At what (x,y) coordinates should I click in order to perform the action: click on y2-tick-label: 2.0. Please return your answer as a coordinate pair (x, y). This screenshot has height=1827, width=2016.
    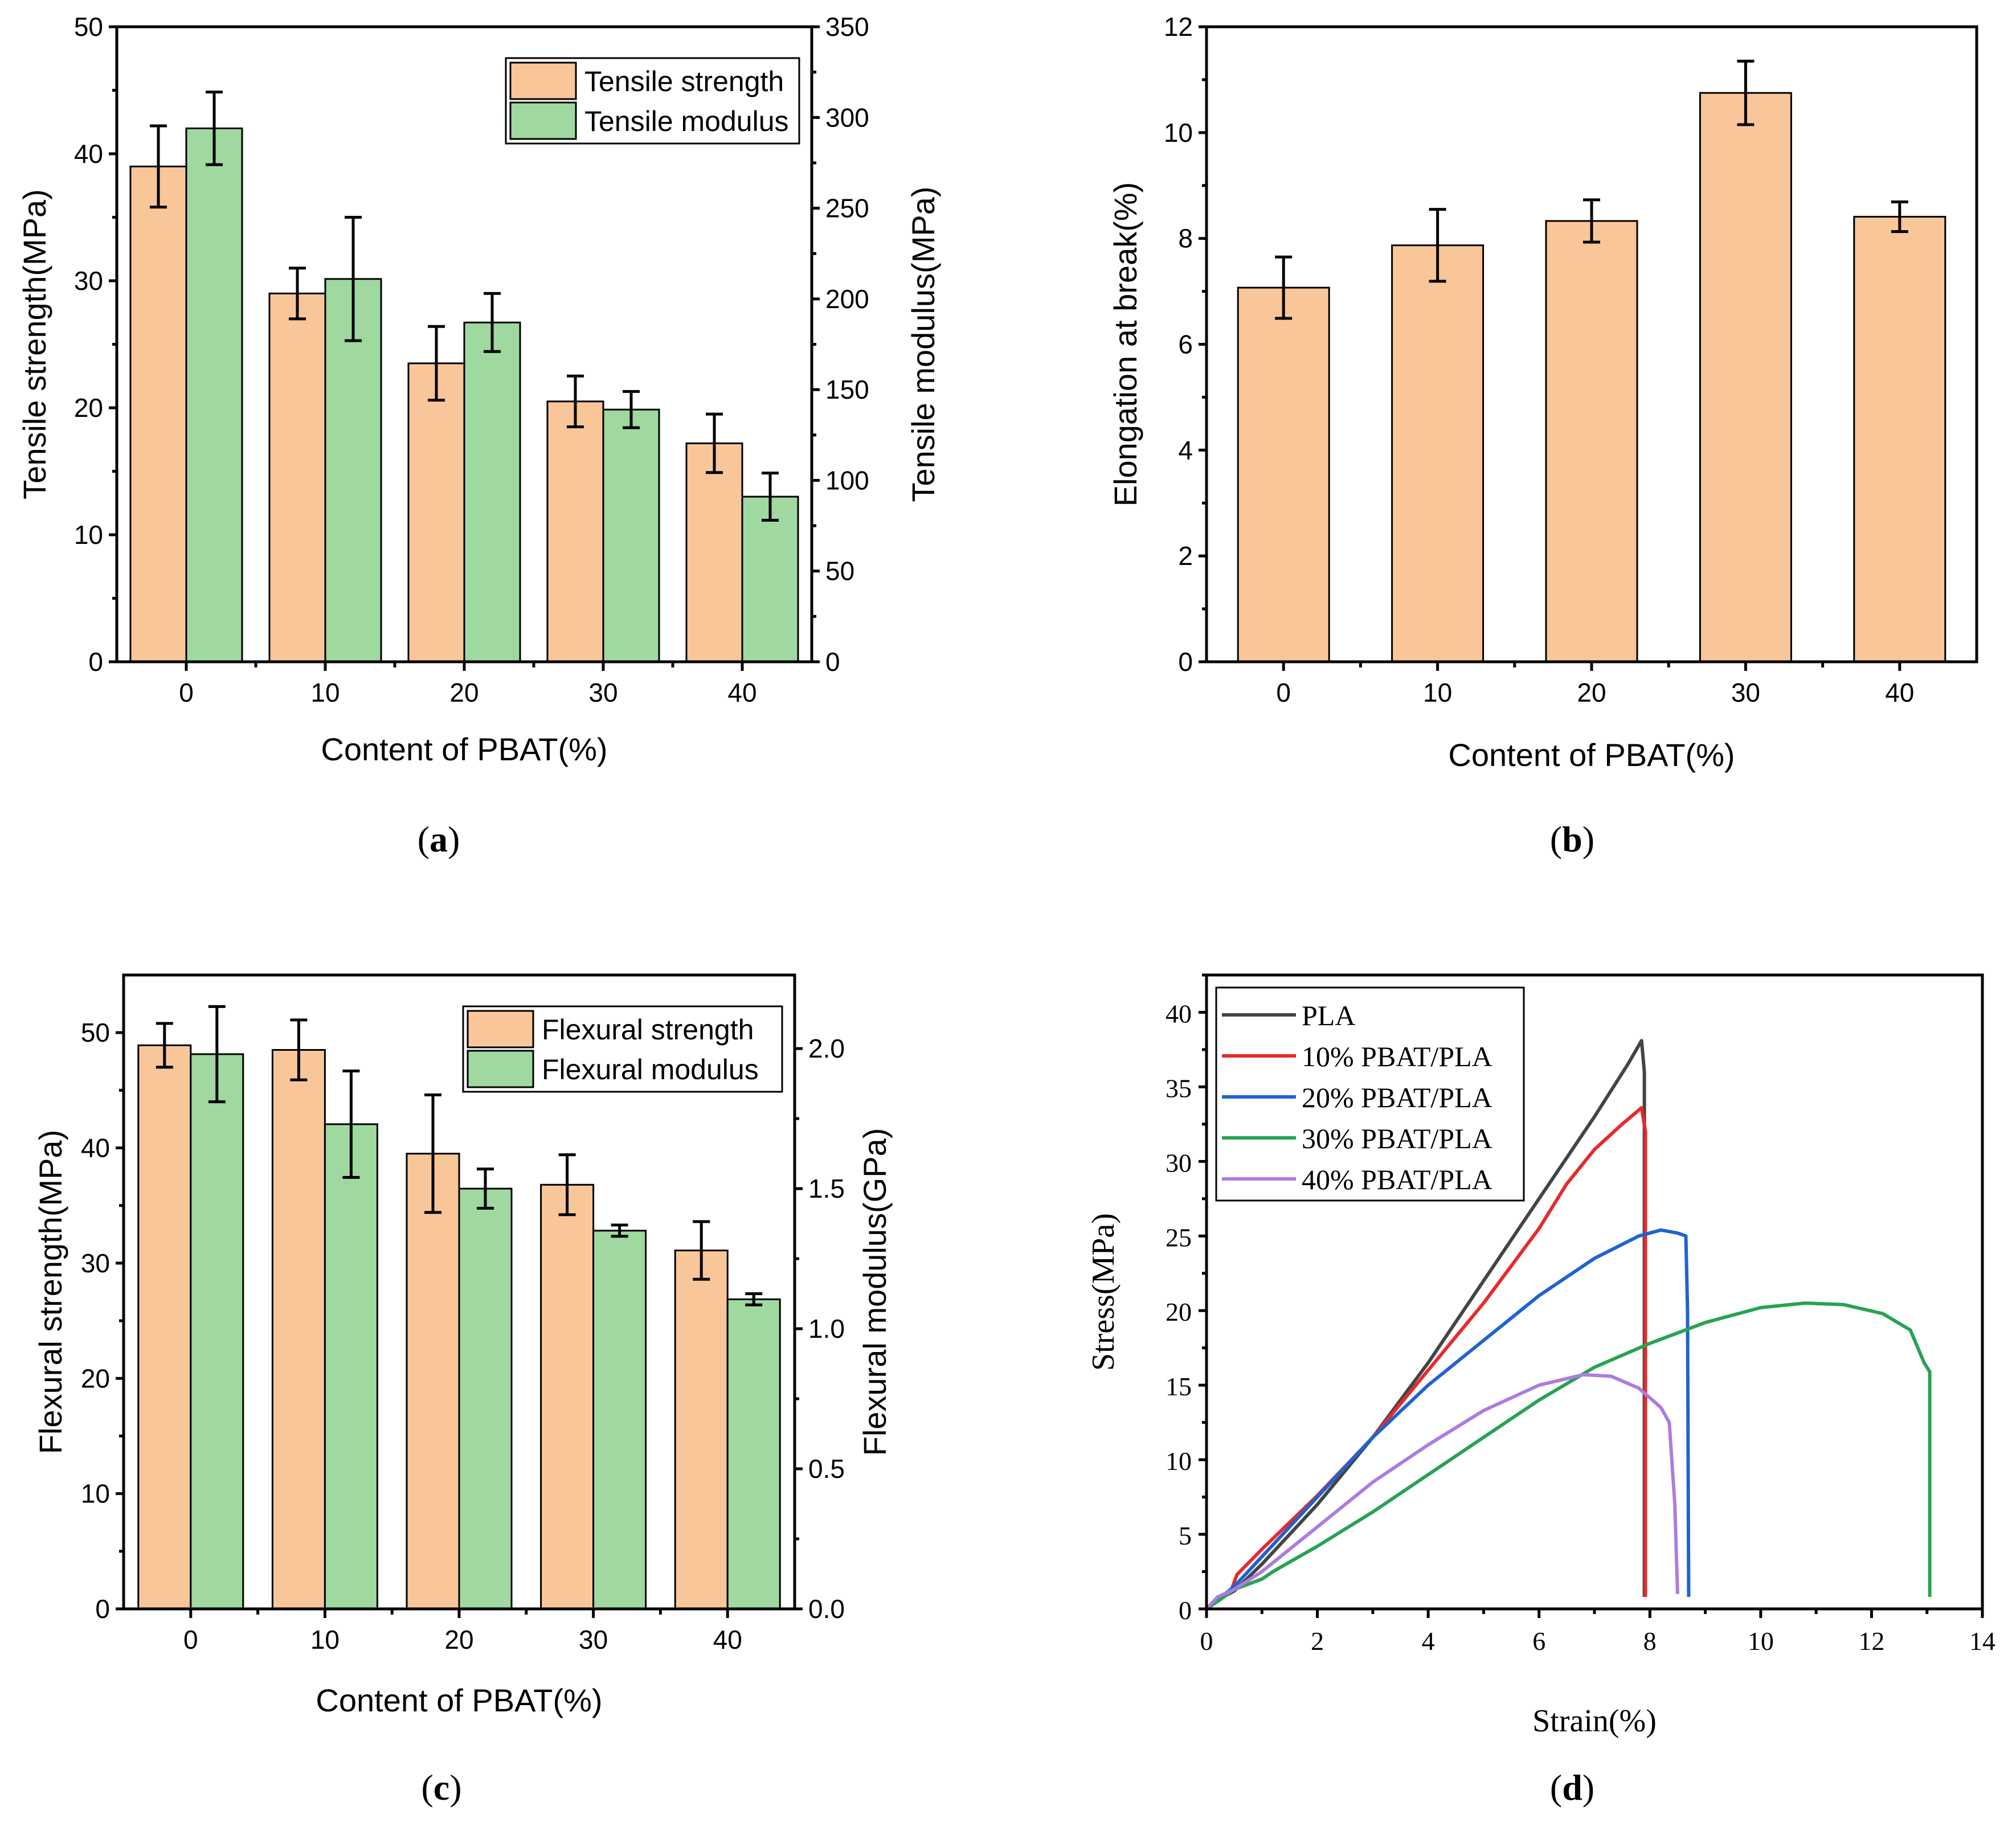
    Looking at the image, I should click on (827, 1048).